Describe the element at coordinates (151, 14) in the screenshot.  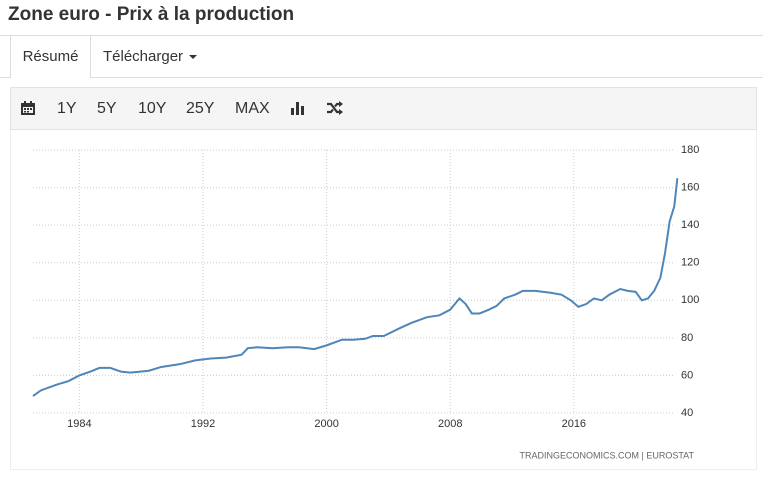
I see `page-title: Zone euro - Prix à la production` at that location.